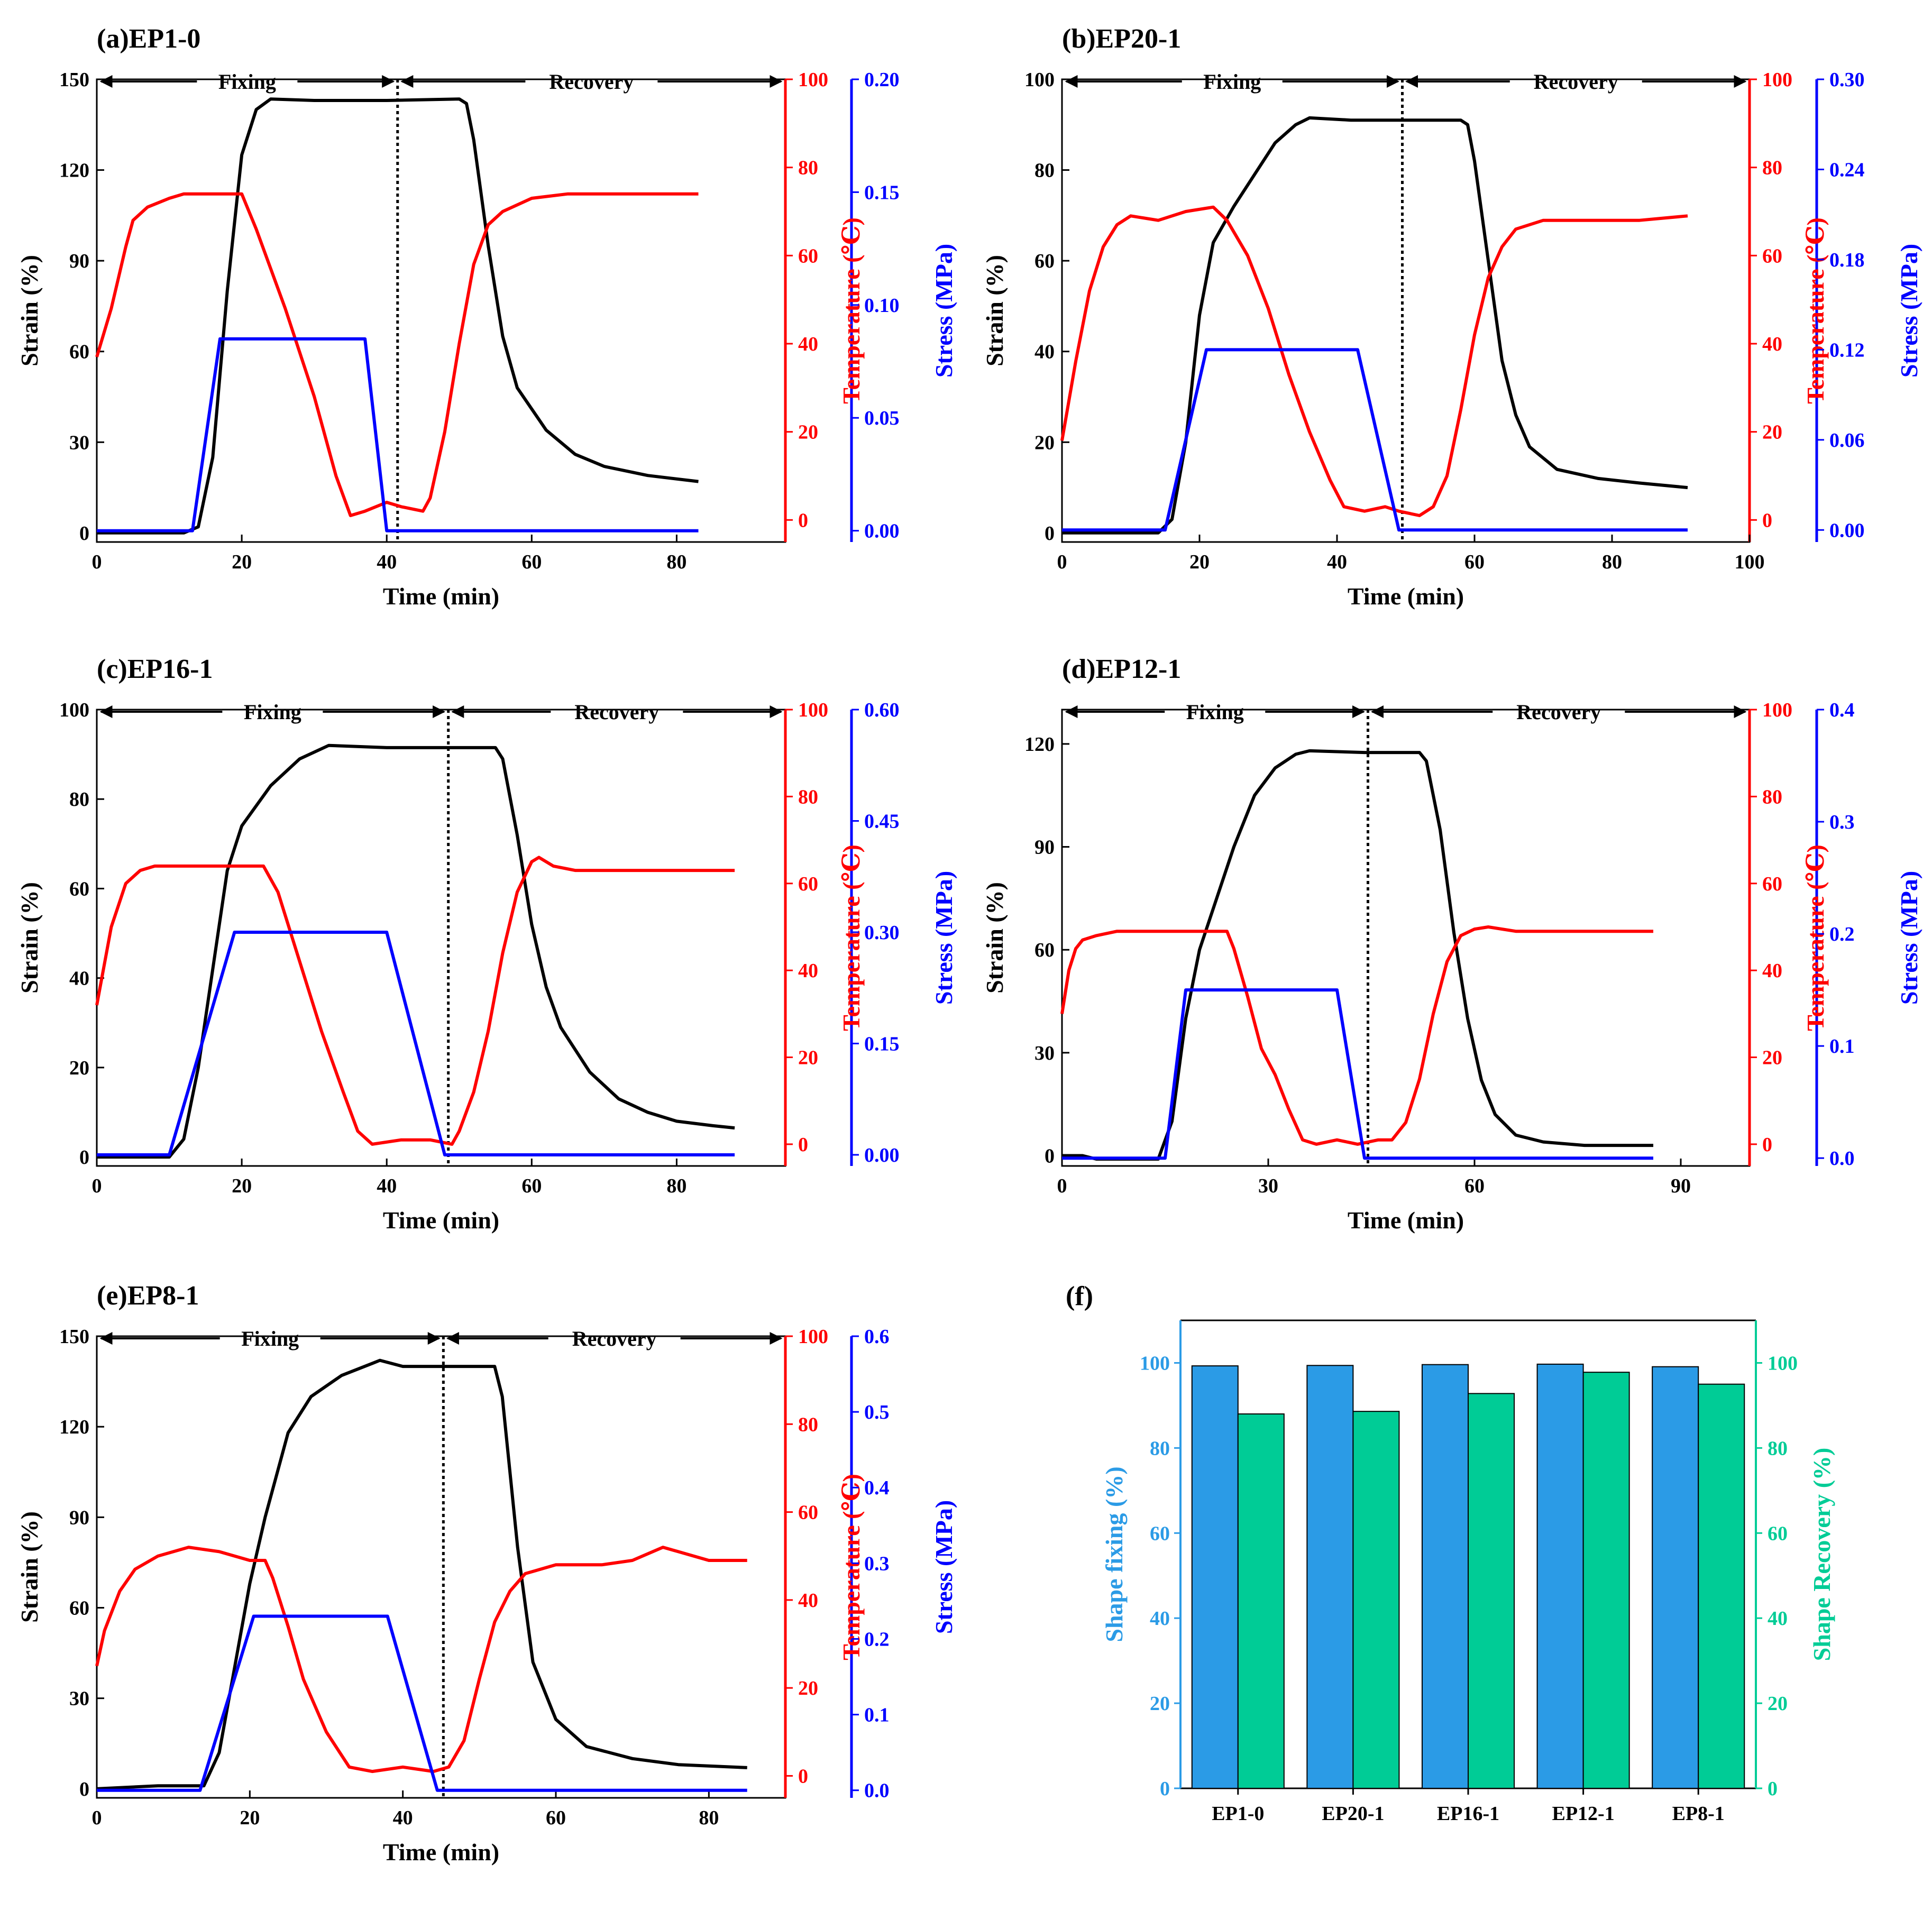 The image size is (1932, 1911). What do you see at coordinates (1155, 1363) in the screenshot?
I see `shape-fixing-tick-label: 100` at bounding box center [1155, 1363].